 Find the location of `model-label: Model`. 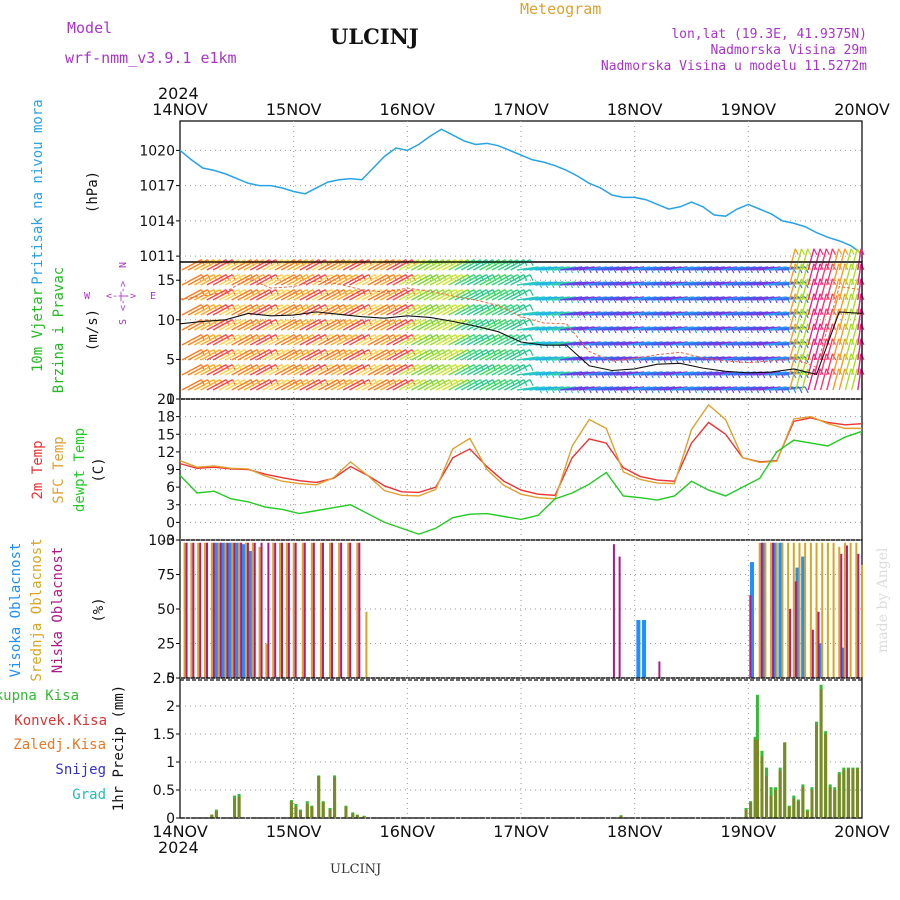

model-label: Model is located at coordinates (89, 28).